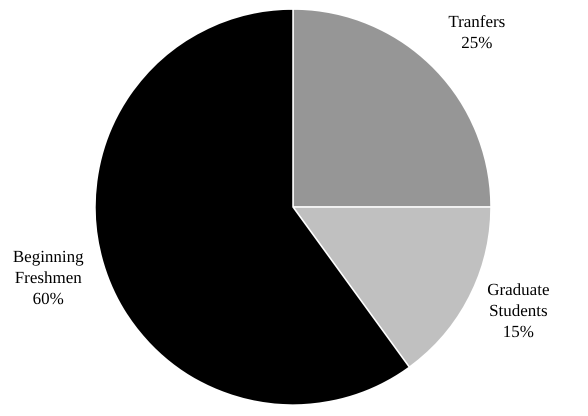 This screenshot has width=588, height=416. What do you see at coordinates (48, 267) in the screenshot?
I see `slice-label: Beginning Freshmen` at bounding box center [48, 267].